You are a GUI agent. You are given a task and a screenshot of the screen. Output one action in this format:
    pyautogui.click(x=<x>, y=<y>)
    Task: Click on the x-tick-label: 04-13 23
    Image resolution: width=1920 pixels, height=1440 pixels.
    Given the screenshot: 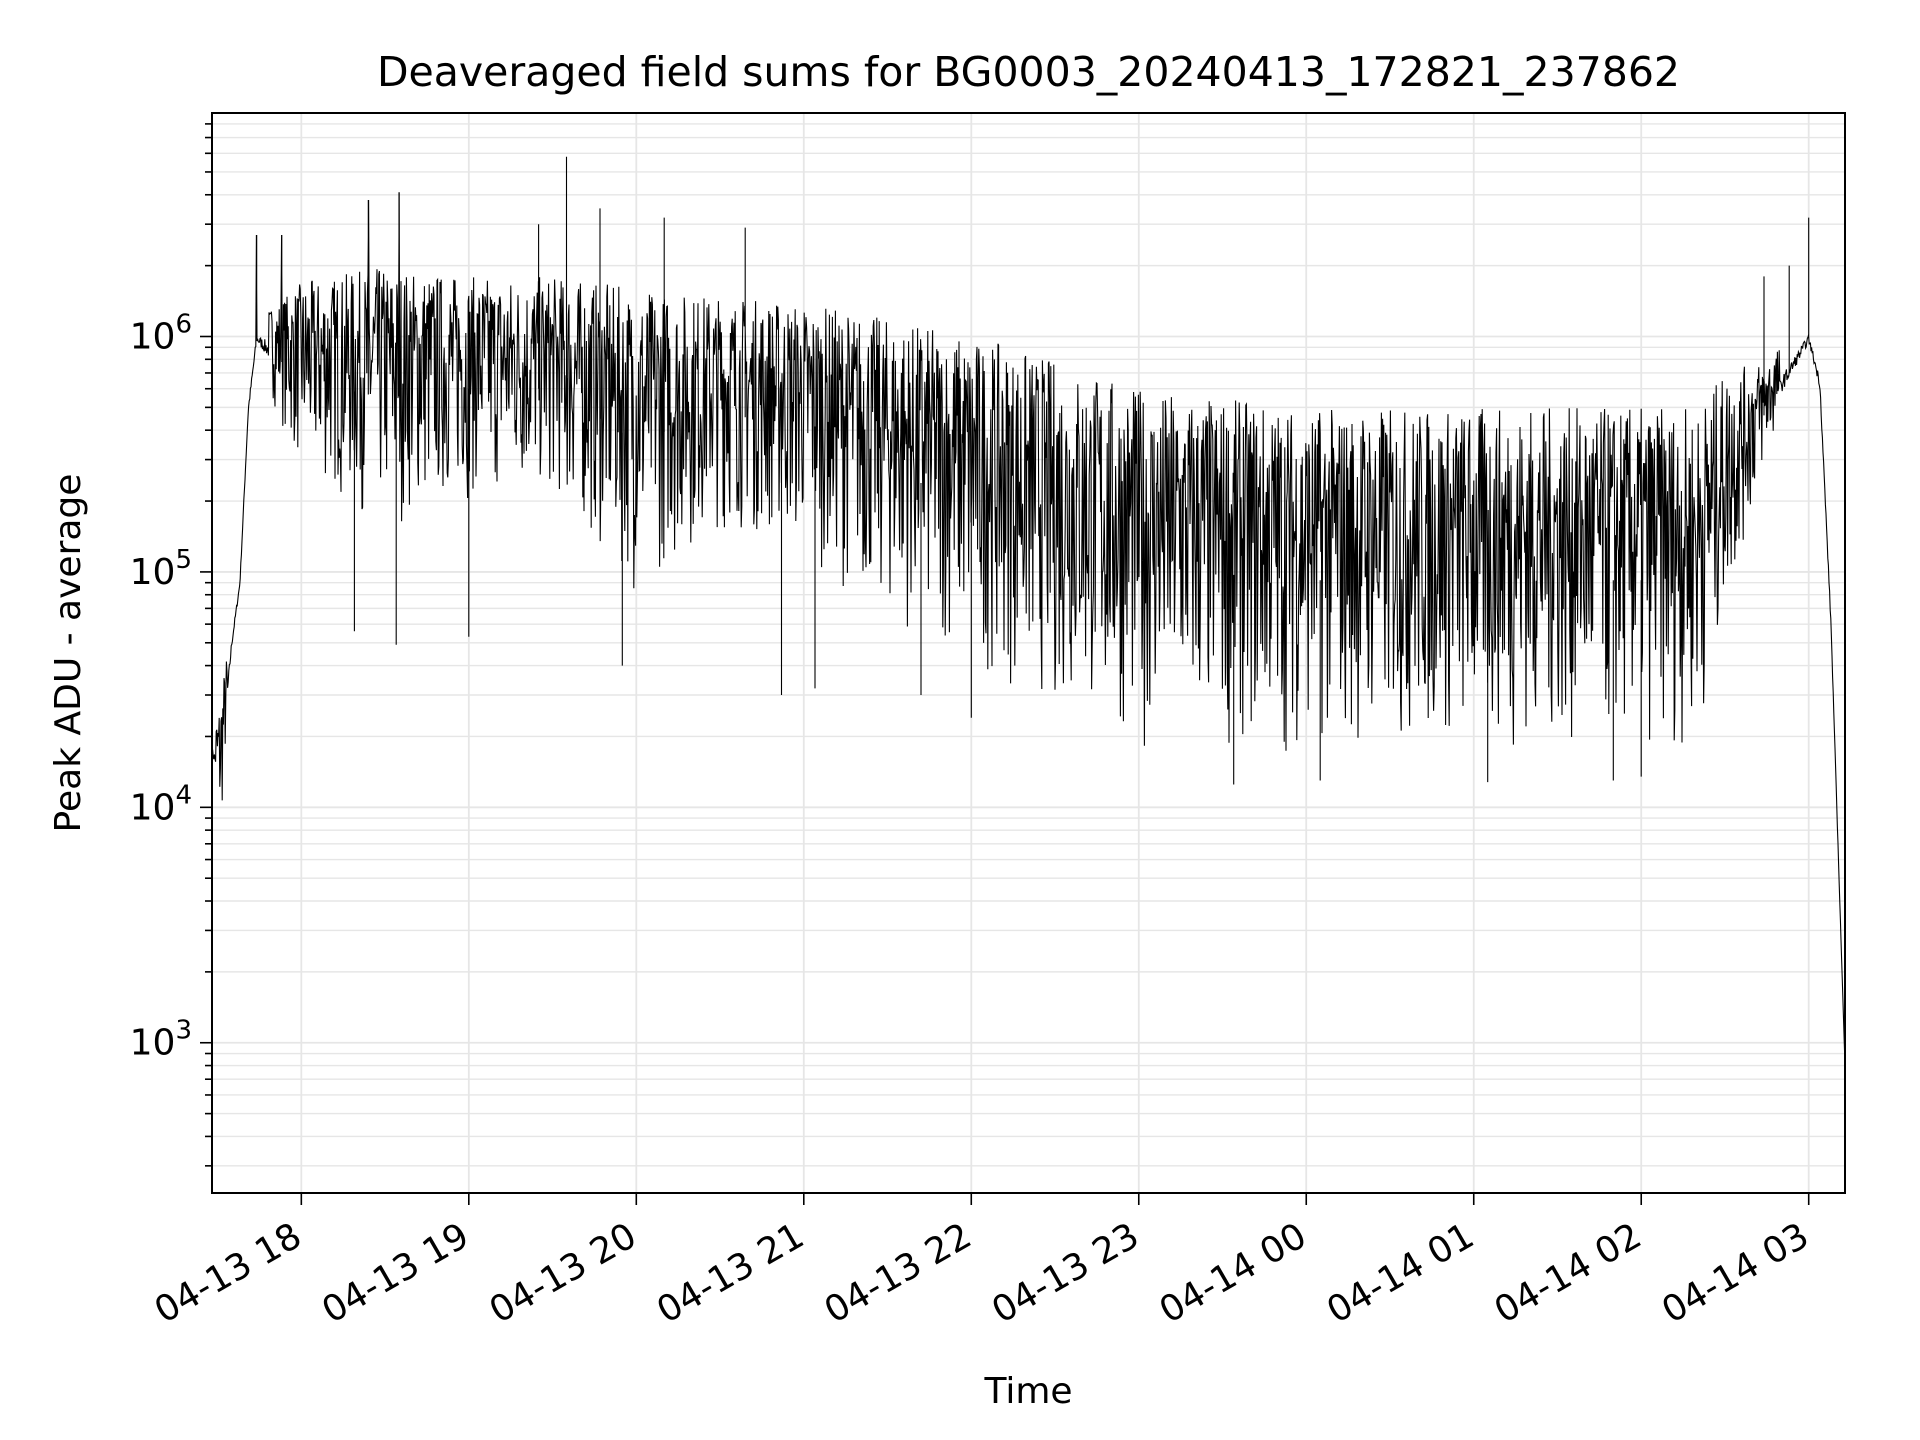 What is the action you would take?
    pyautogui.click(x=1065, y=1273)
    